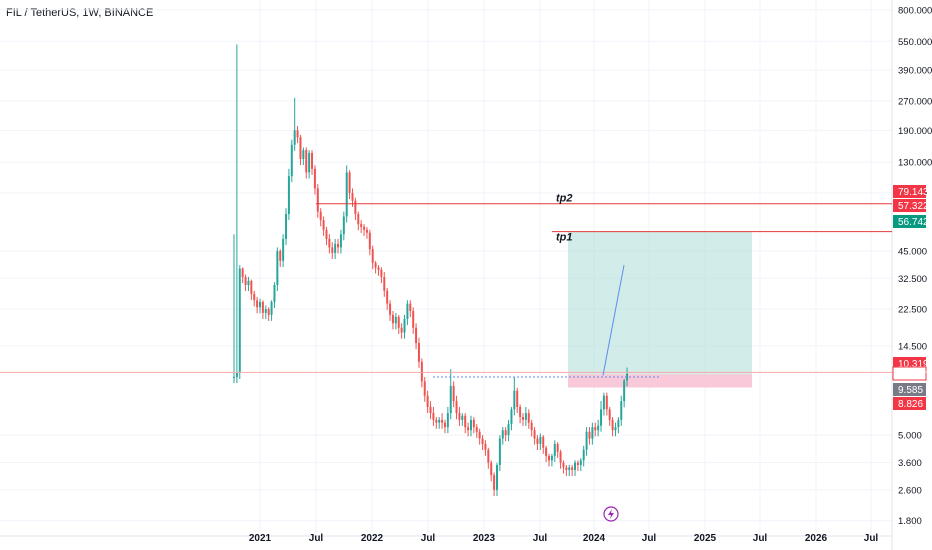 This screenshot has width=932, height=550. I want to click on target-zone, so click(660, 303).